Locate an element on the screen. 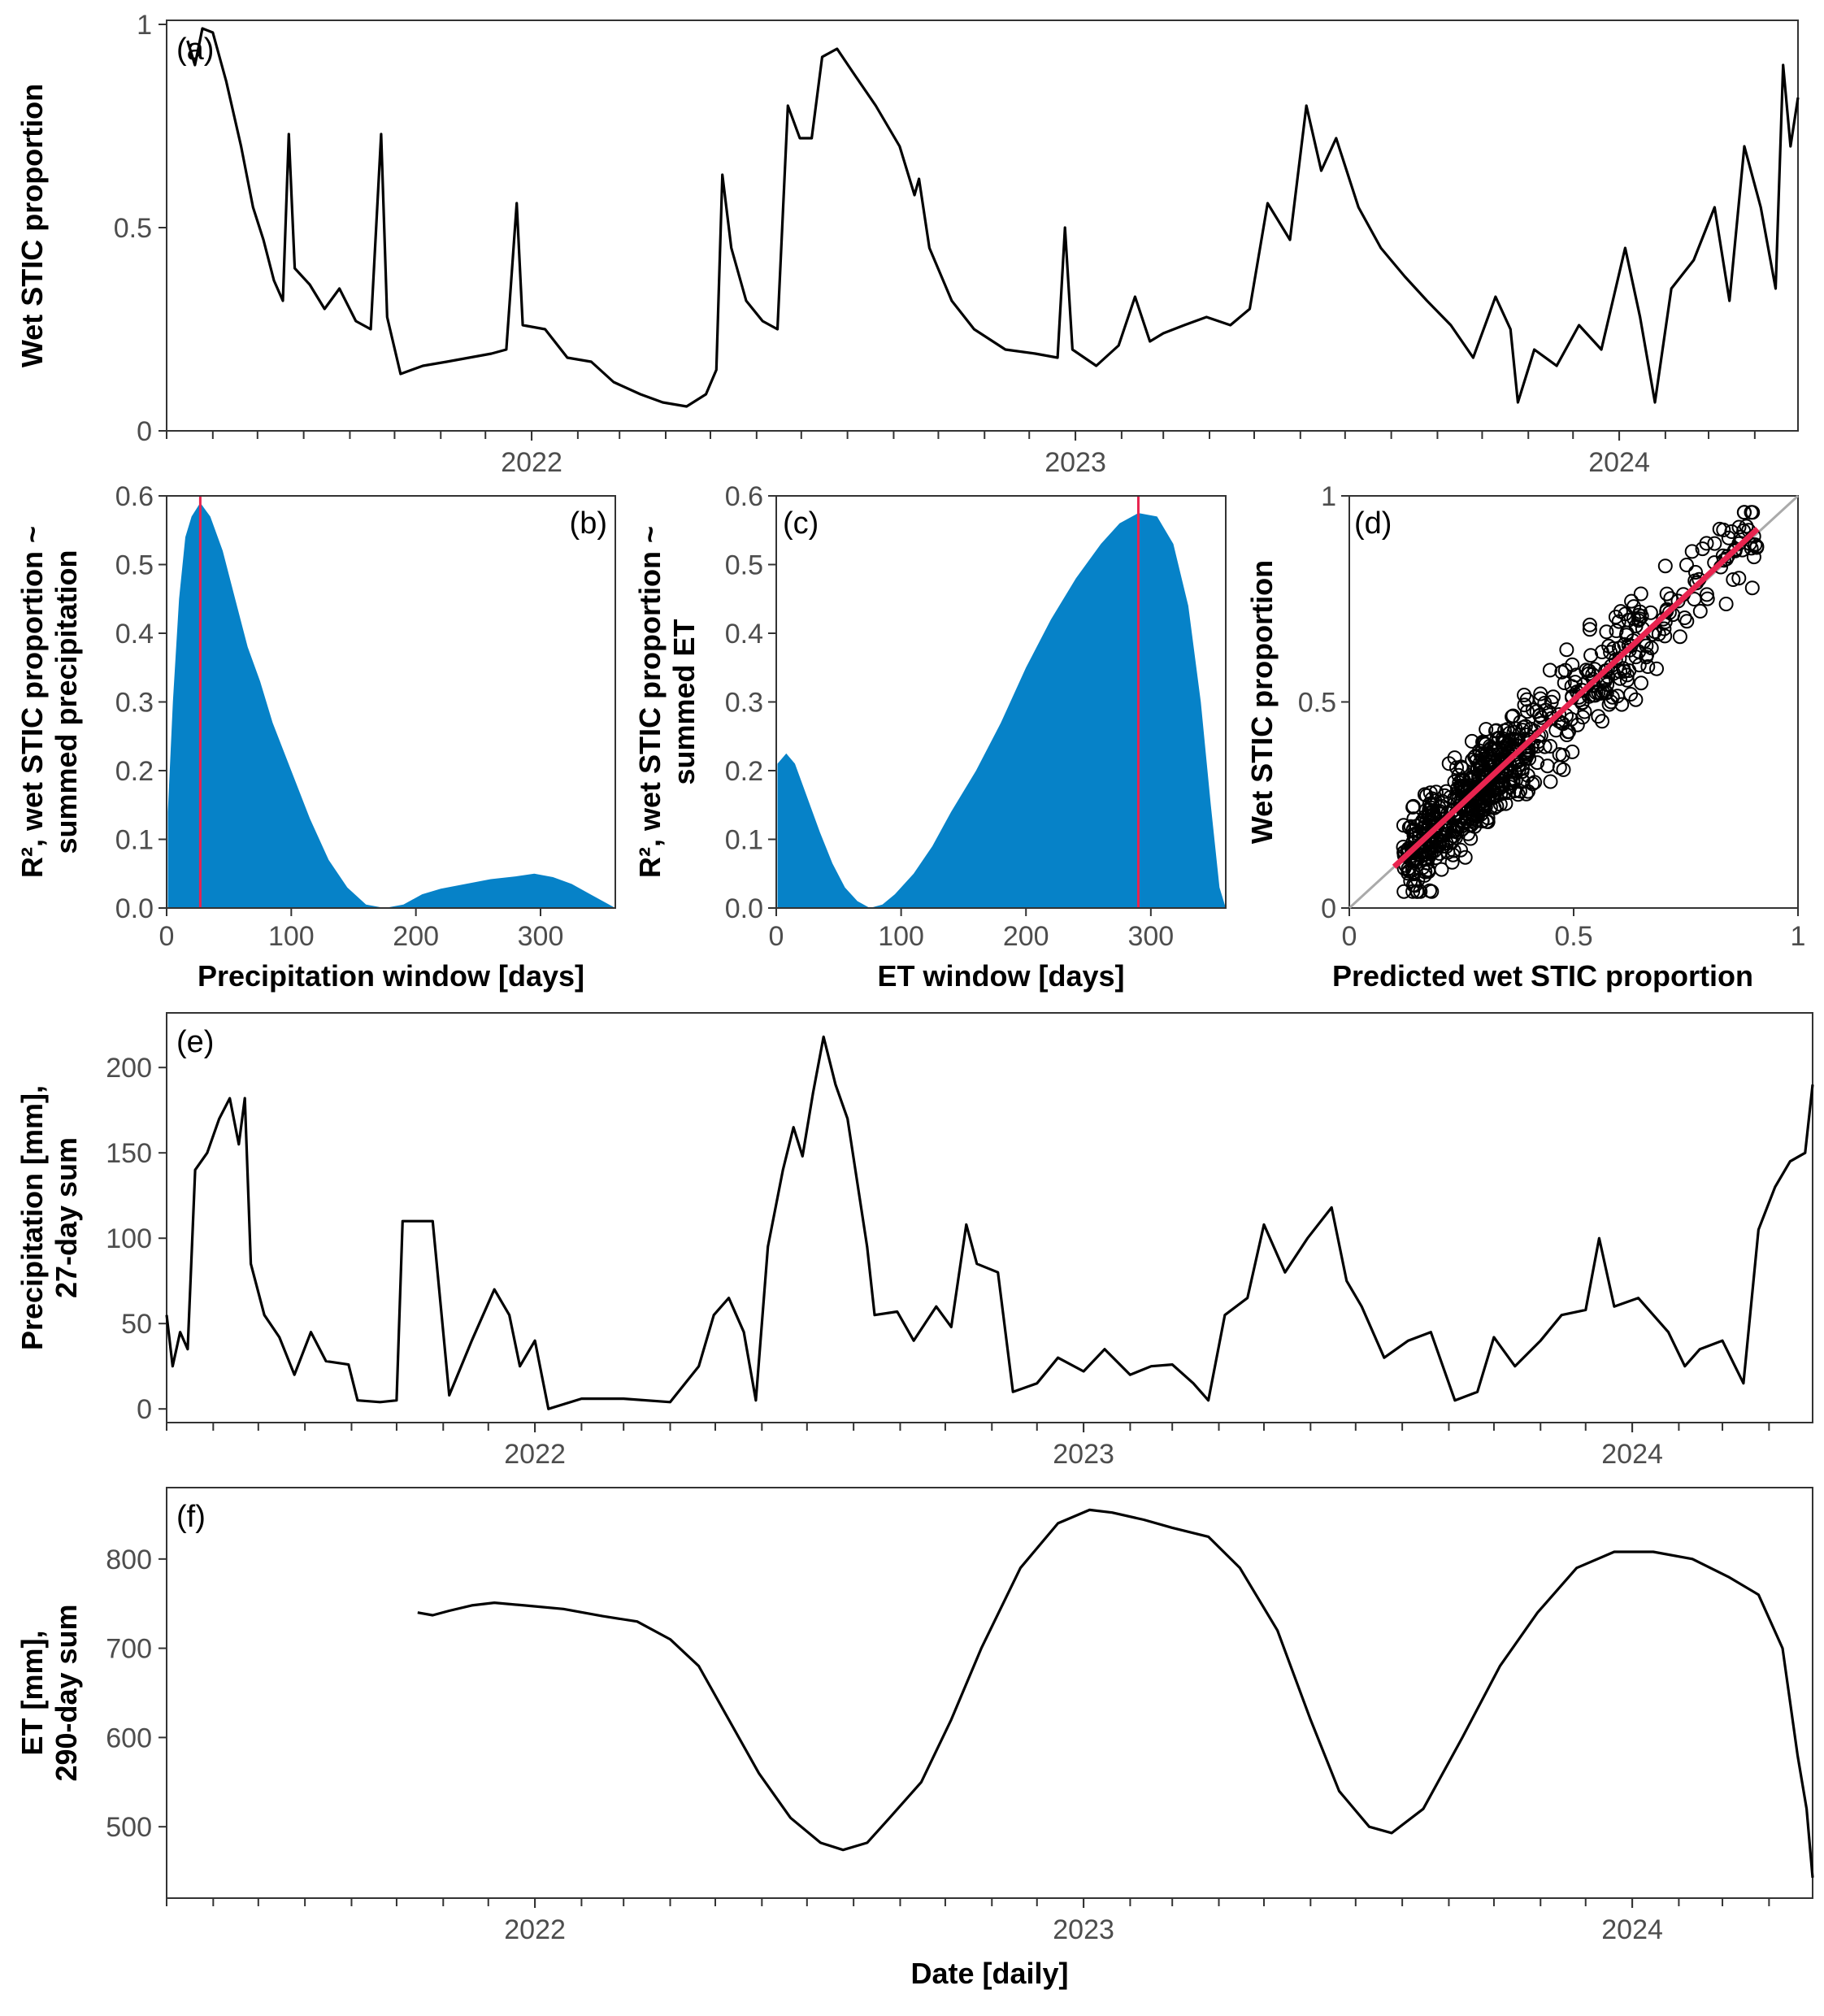 Image resolution: width=1824 pixels, height=2016 pixels. panel-c-tag: (c) is located at coordinates (801, 523).